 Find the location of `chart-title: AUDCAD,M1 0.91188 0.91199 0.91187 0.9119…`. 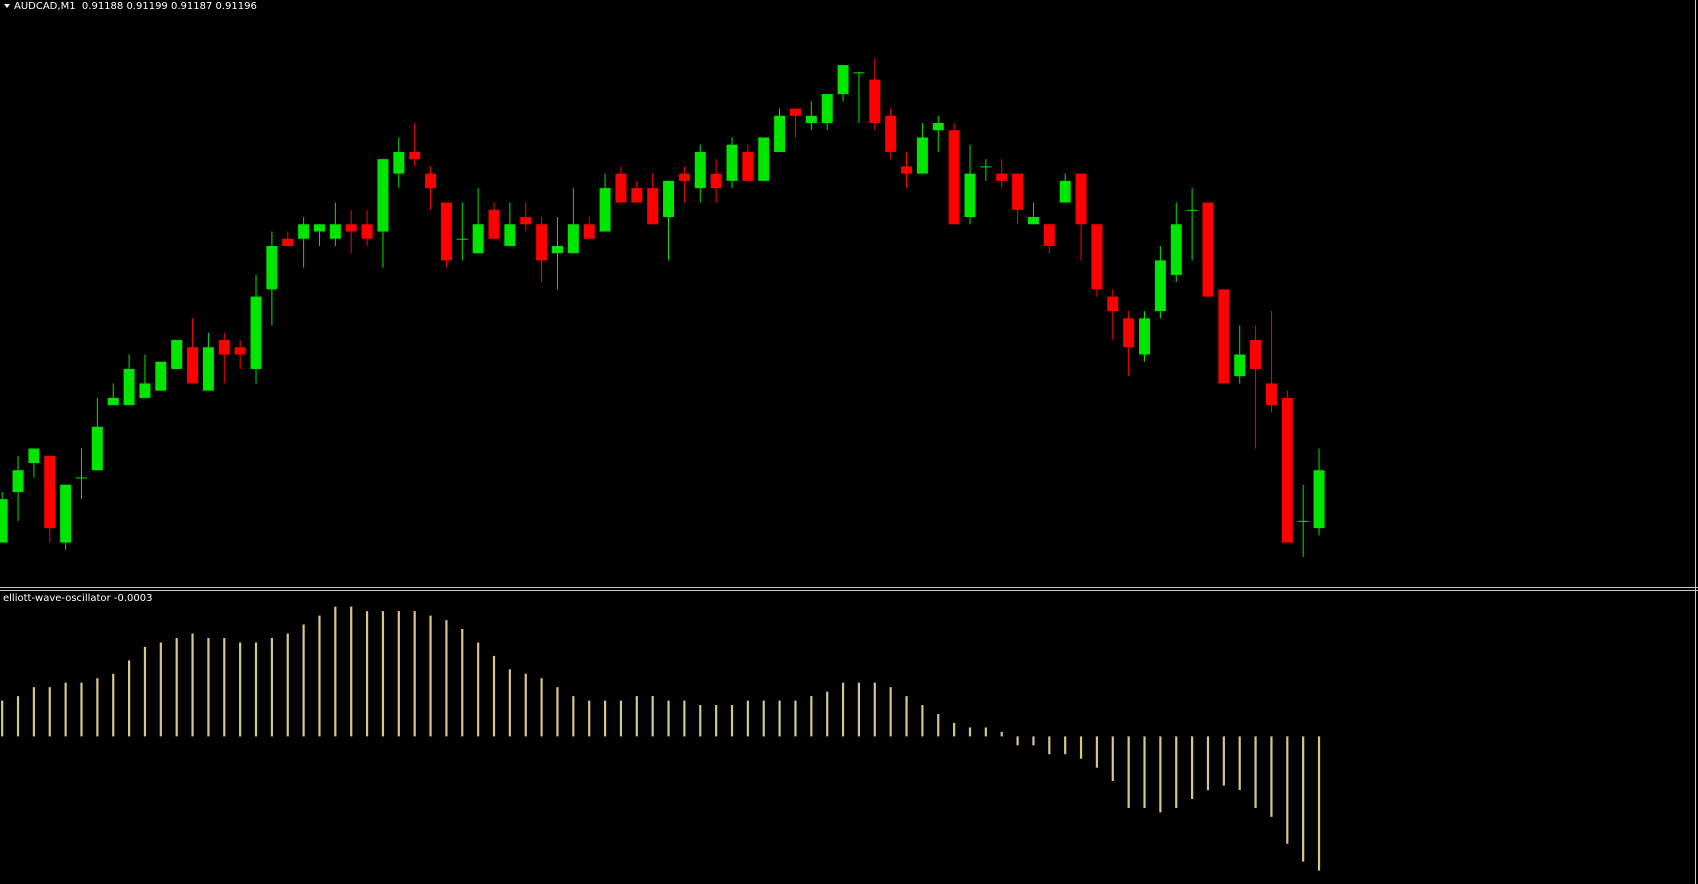

chart-title: AUDCAD,M1 0.91188 0.91199 0.91187 0.9119… is located at coordinates (135, 6).